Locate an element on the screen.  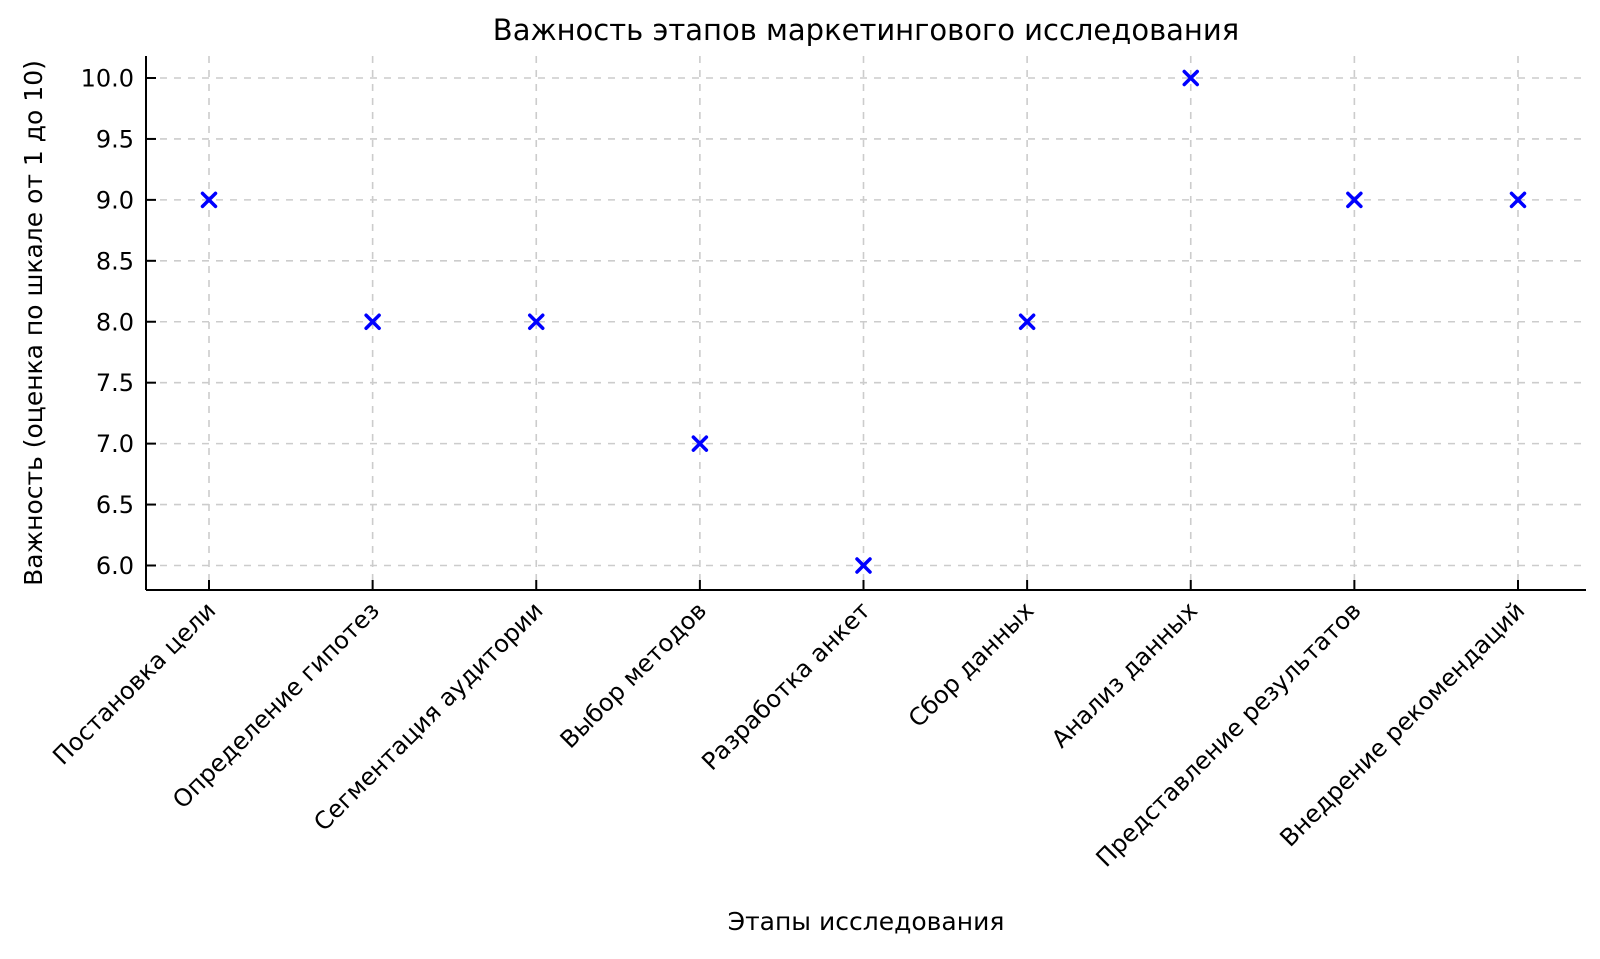
y-tick-label: 9.0 is located at coordinates (115, 200).